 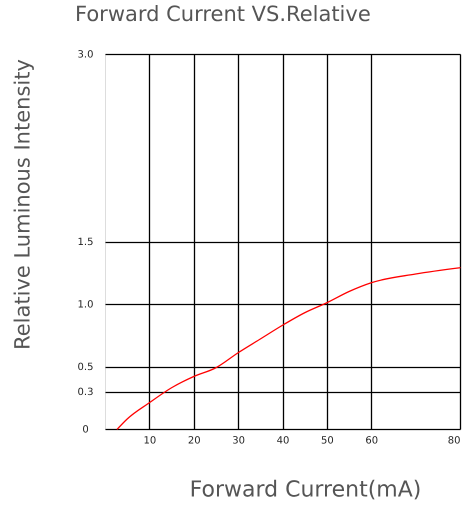 I want to click on y-tick-label: 1.0, so click(x=86, y=305).